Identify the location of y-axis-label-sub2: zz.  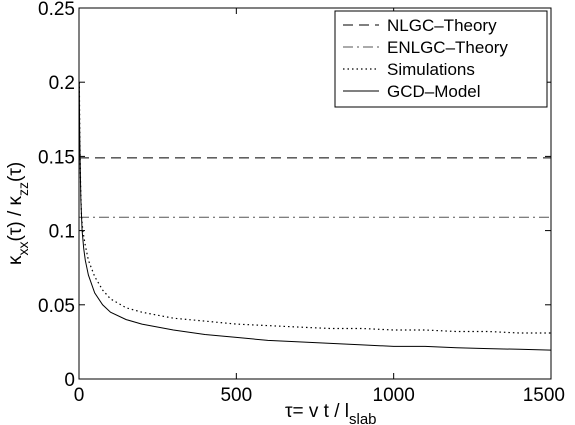
(23, 189).